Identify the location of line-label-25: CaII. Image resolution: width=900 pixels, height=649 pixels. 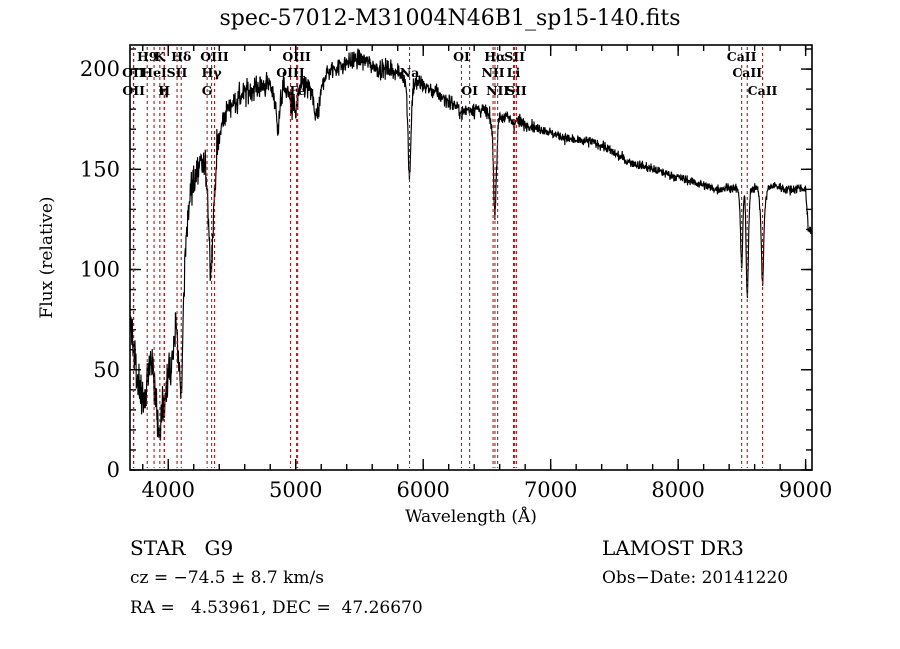
(747, 72).